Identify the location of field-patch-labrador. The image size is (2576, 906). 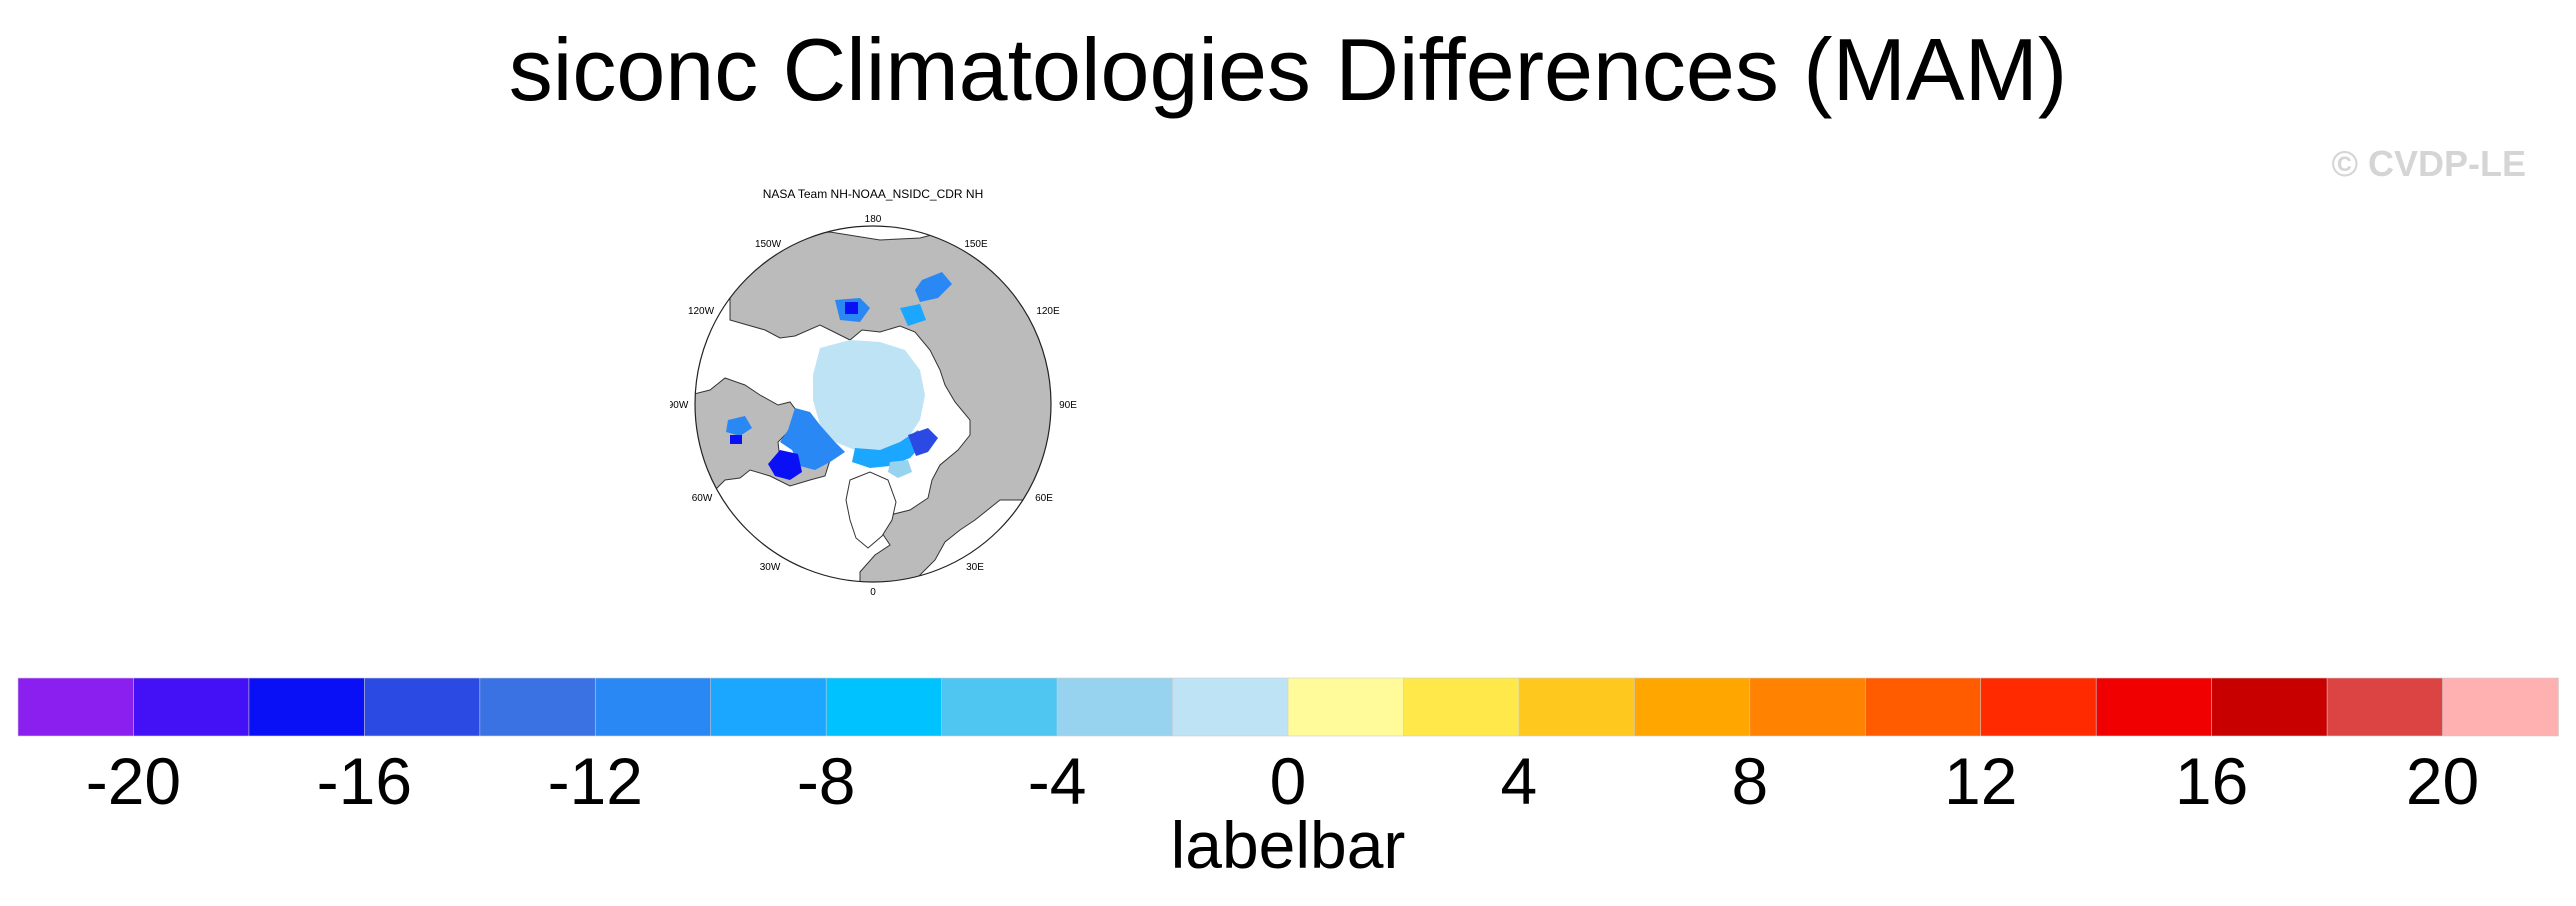
(785, 465).